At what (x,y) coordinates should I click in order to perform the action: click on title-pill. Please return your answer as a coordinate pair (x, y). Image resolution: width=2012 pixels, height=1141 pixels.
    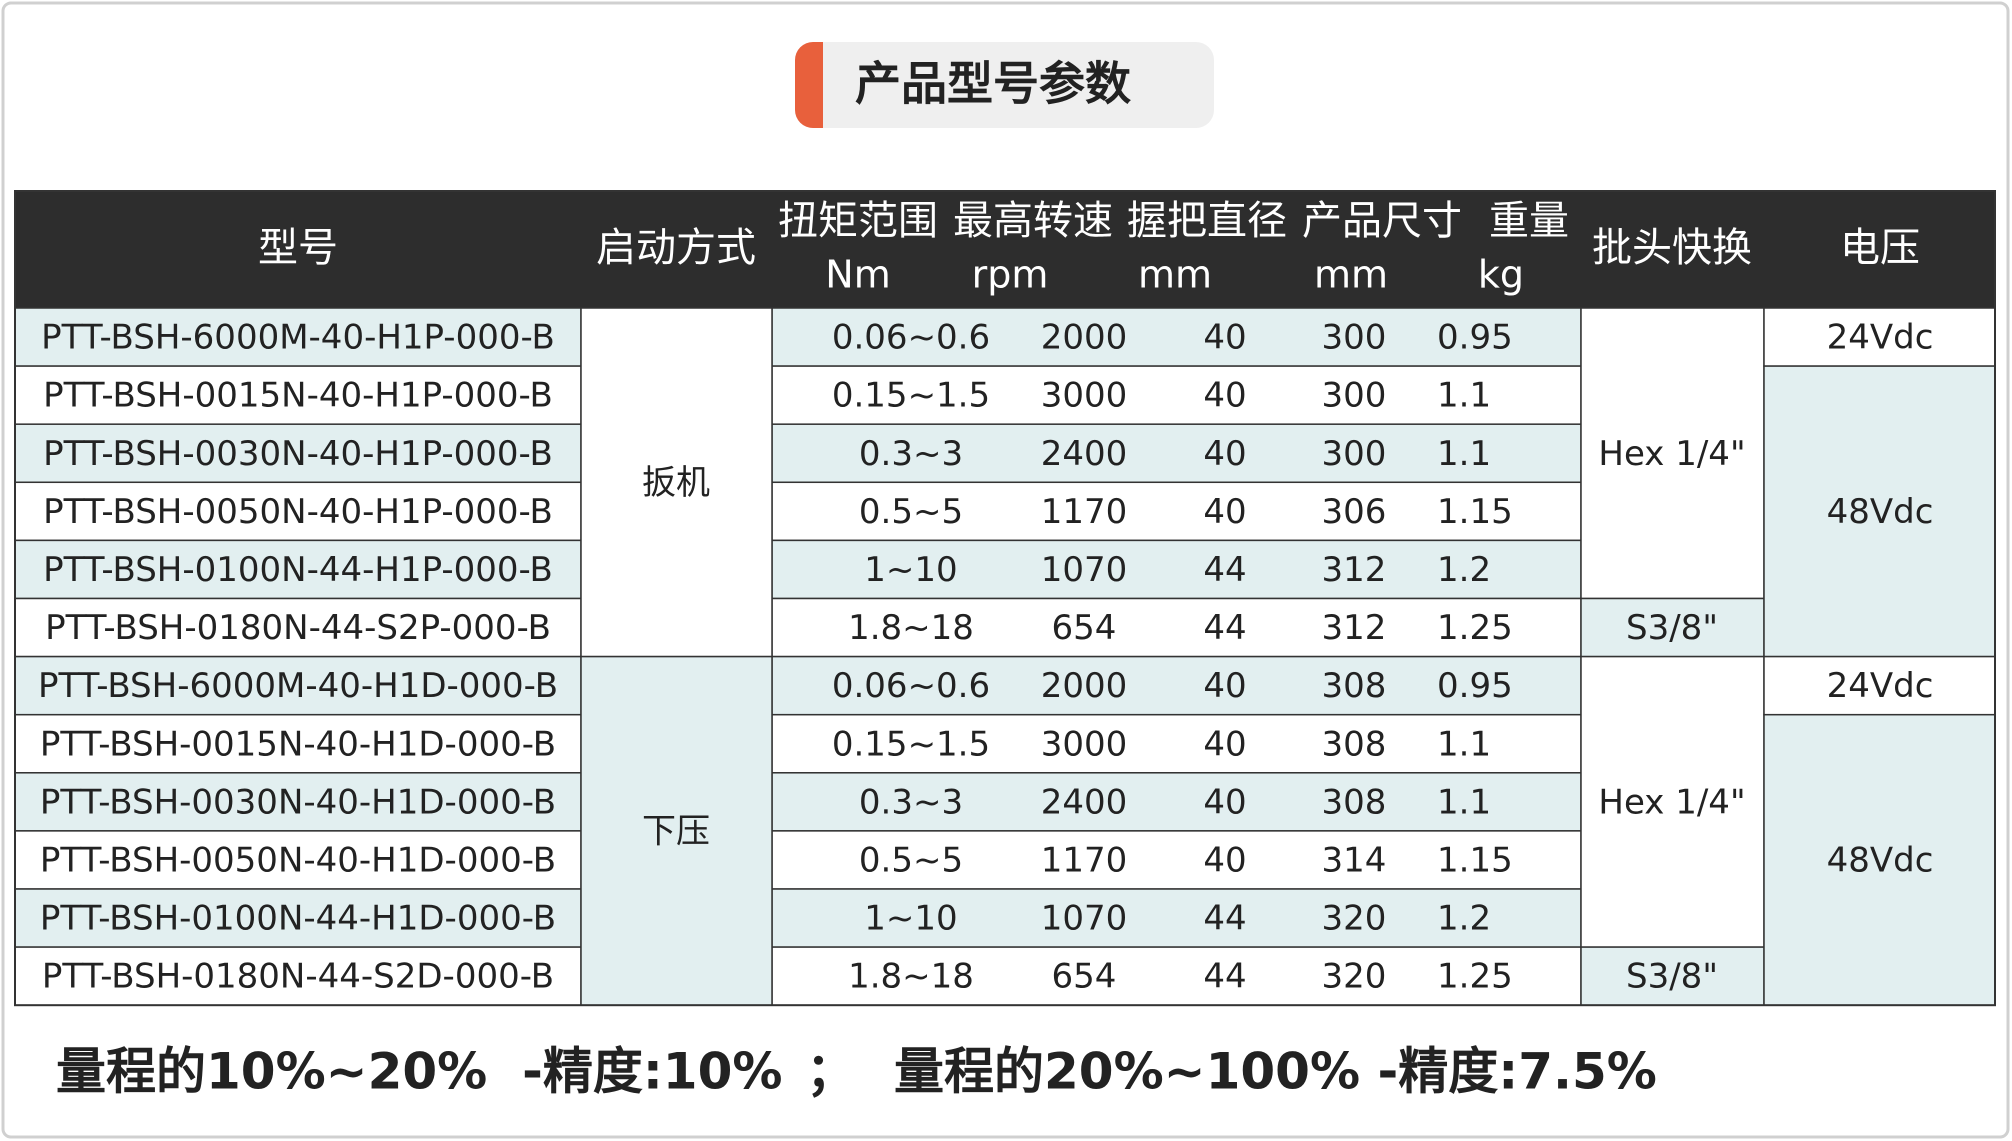
    Looking at the image, I should click on (1004, 85).